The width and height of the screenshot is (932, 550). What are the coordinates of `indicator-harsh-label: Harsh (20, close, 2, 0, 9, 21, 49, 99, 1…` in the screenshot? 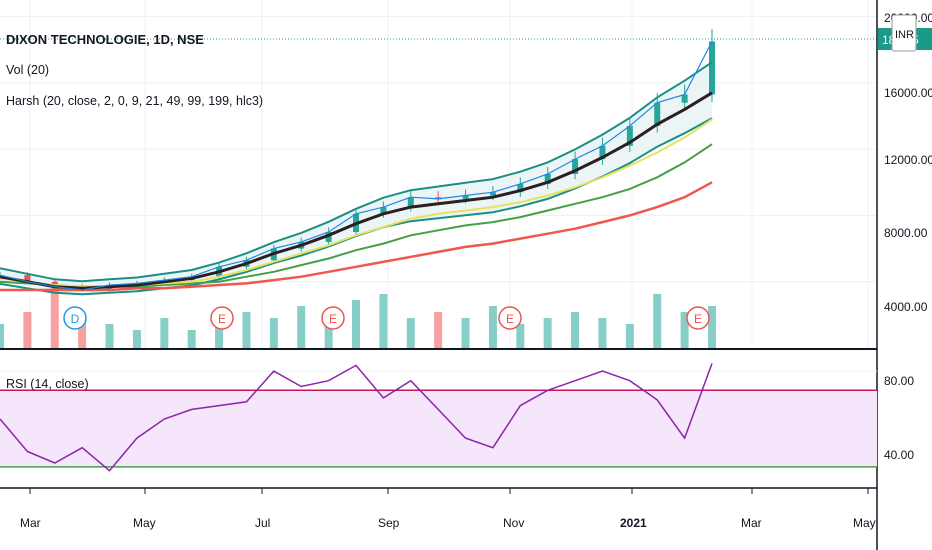 It's located at (134, 101).